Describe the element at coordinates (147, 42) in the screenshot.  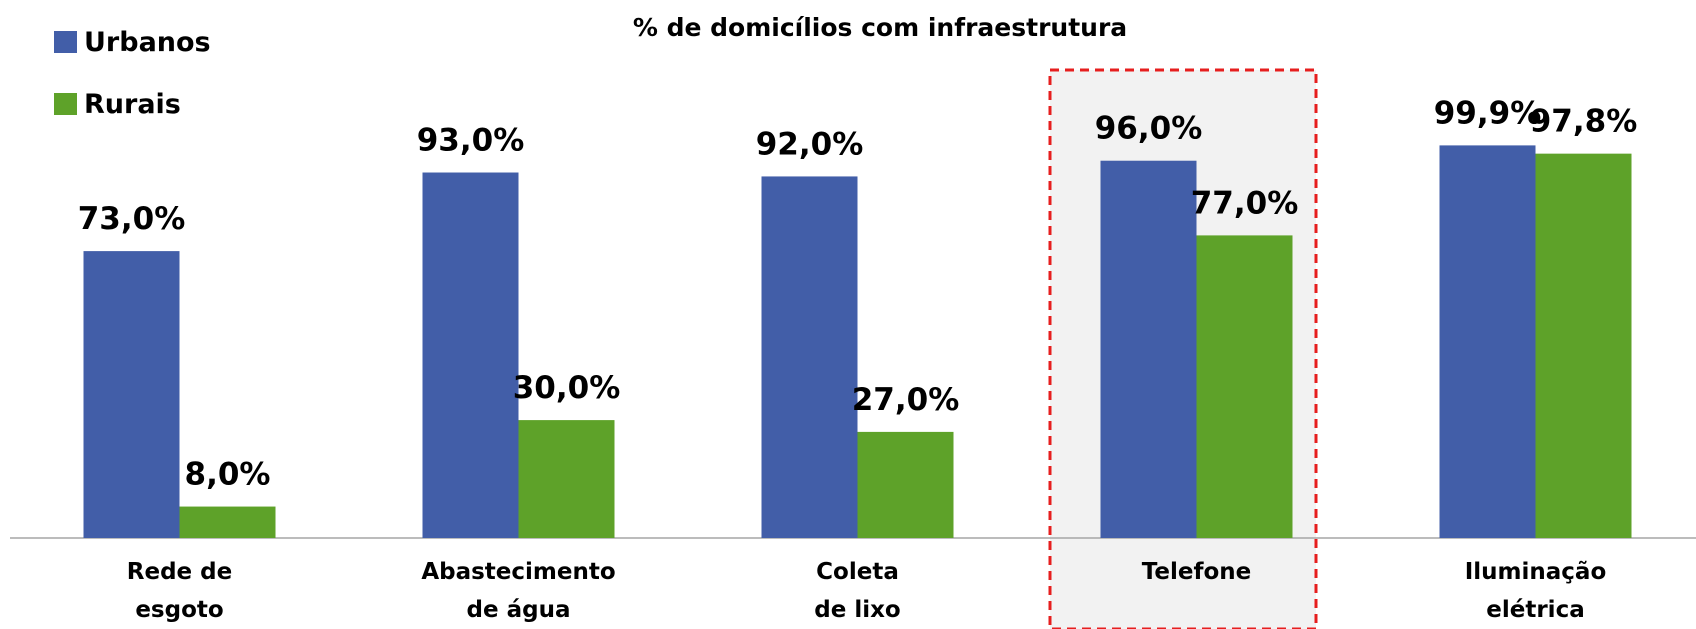
I see `legend-label: Urbanos` at that location.